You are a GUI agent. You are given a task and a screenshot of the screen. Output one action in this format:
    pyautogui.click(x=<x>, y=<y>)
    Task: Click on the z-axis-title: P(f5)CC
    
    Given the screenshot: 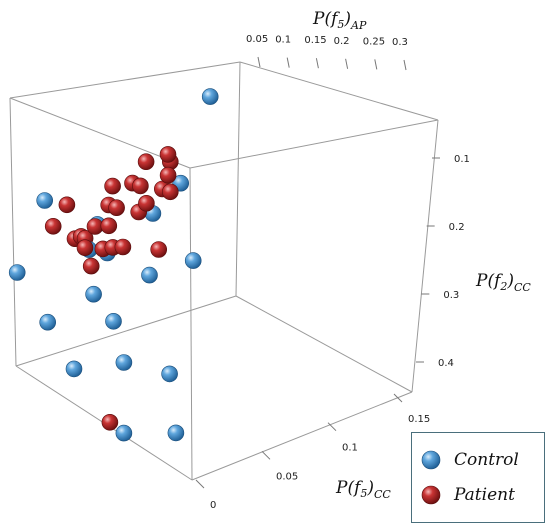 What is the action you would take?
    pyautogui.click(x=363, y=489)
    